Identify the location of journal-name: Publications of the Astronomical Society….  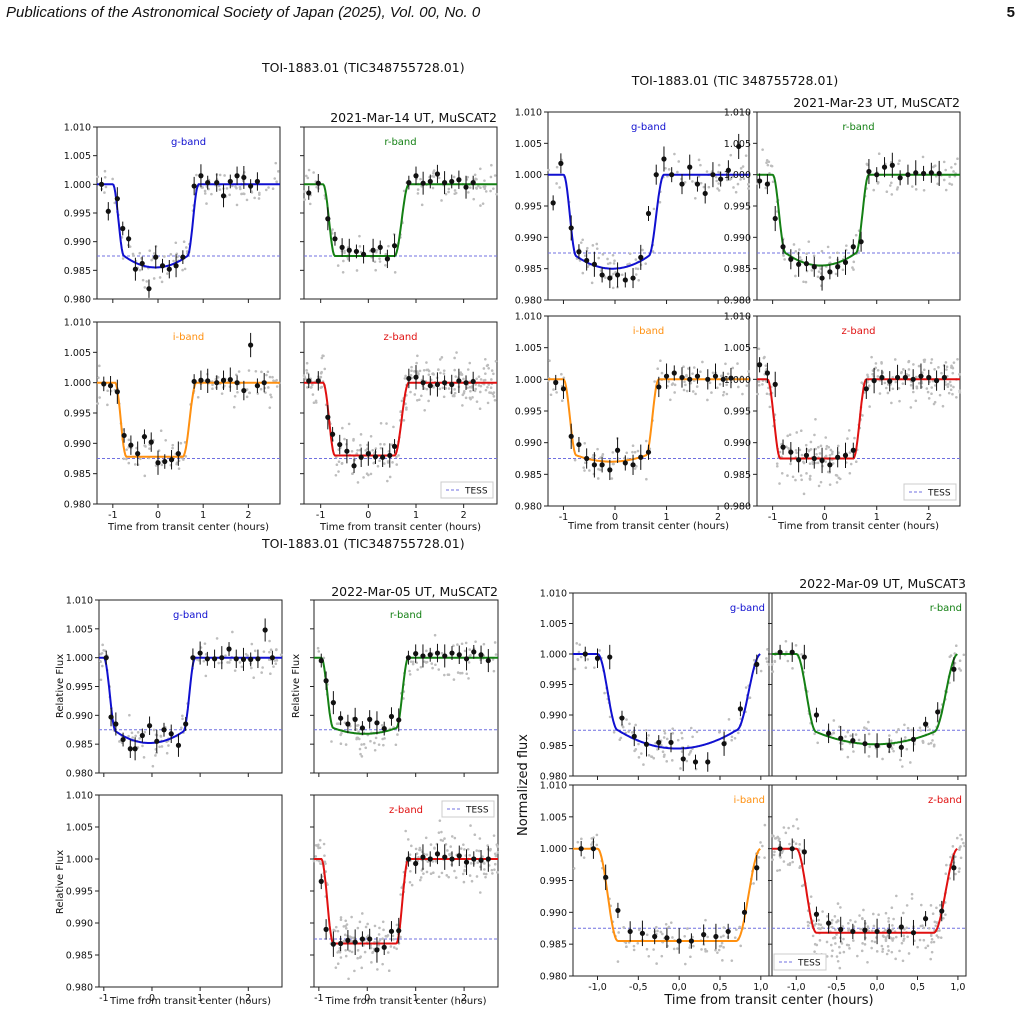
(170, 12).